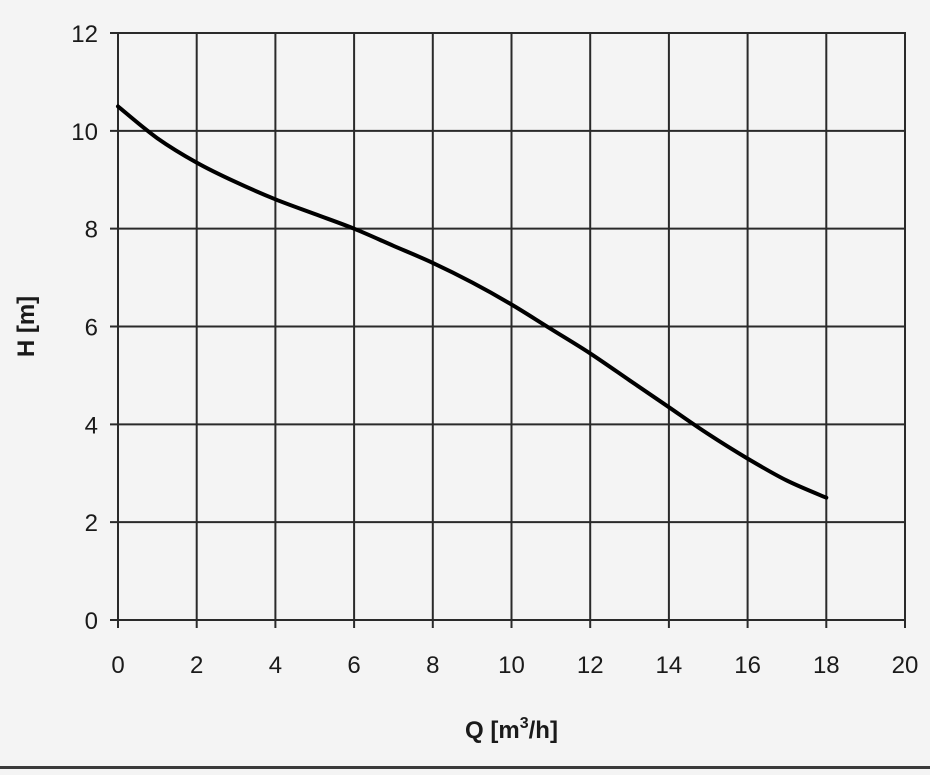 The image size is (930, 775). What do you see at coordinates (353, 665) in the screenshot?
I see `x-tick-label: 6` at bounding box center [353, 665].